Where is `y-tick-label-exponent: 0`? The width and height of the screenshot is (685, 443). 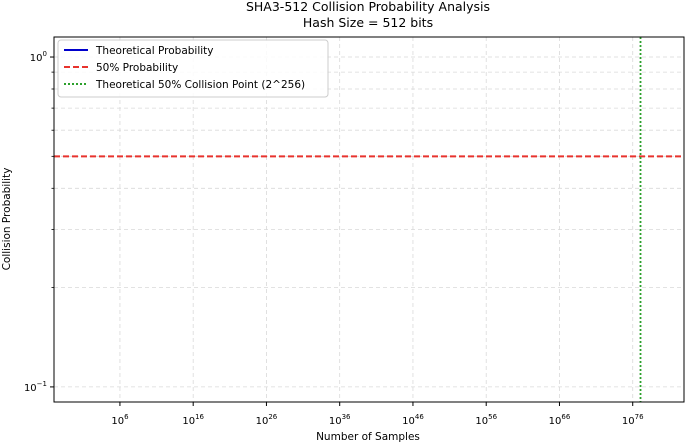
y-tick-label-exponent: 0 is located at coordinates (45, 54).